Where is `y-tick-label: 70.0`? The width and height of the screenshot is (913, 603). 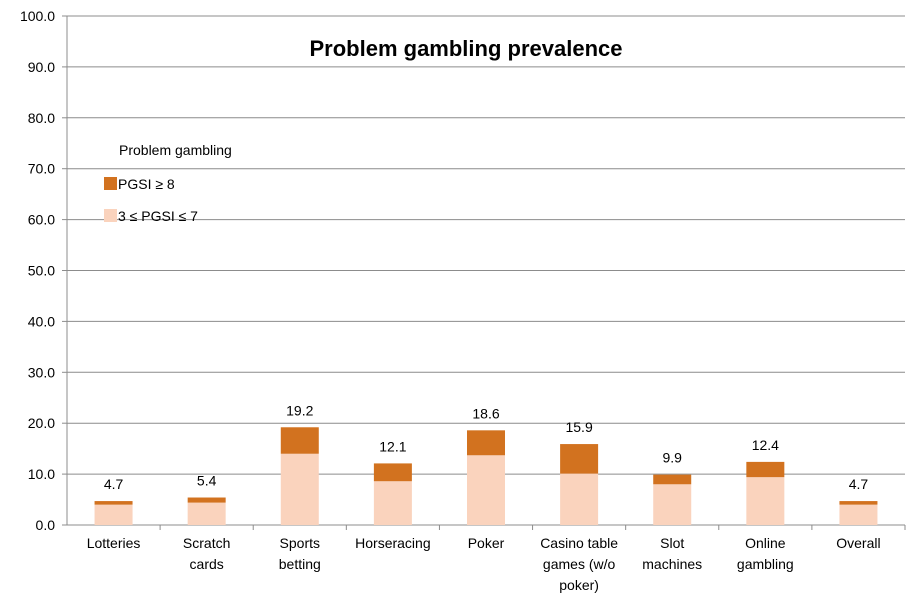
y-tick-label: 70.0 is located at coordinates (41, 169).